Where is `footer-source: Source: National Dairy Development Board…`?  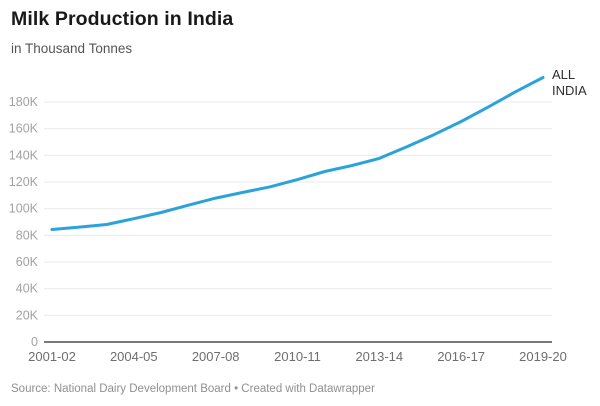 footer-source: Source: National Dairy Development Board… is located at coordinates (193, 389).